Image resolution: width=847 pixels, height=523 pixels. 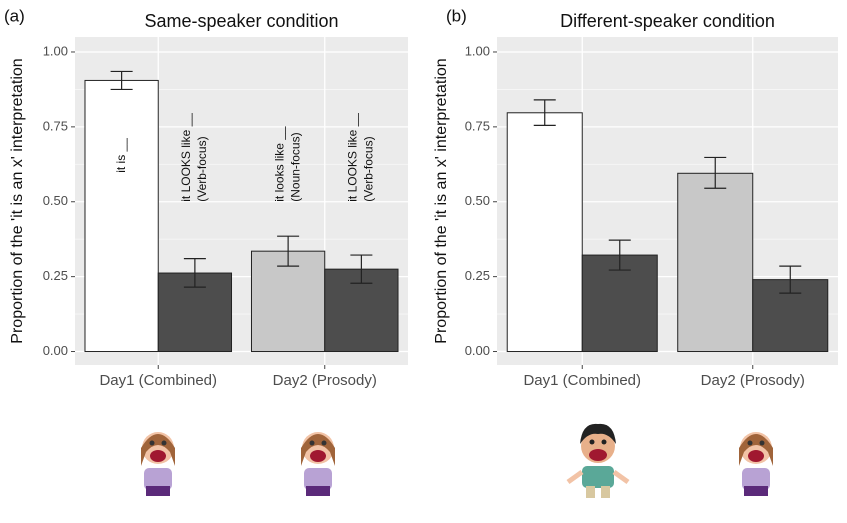 What do you see at coordinates (667, 21) in the screenshot?
I see `chart-title: Different-speaker condition` at bounding box center [667, 21].